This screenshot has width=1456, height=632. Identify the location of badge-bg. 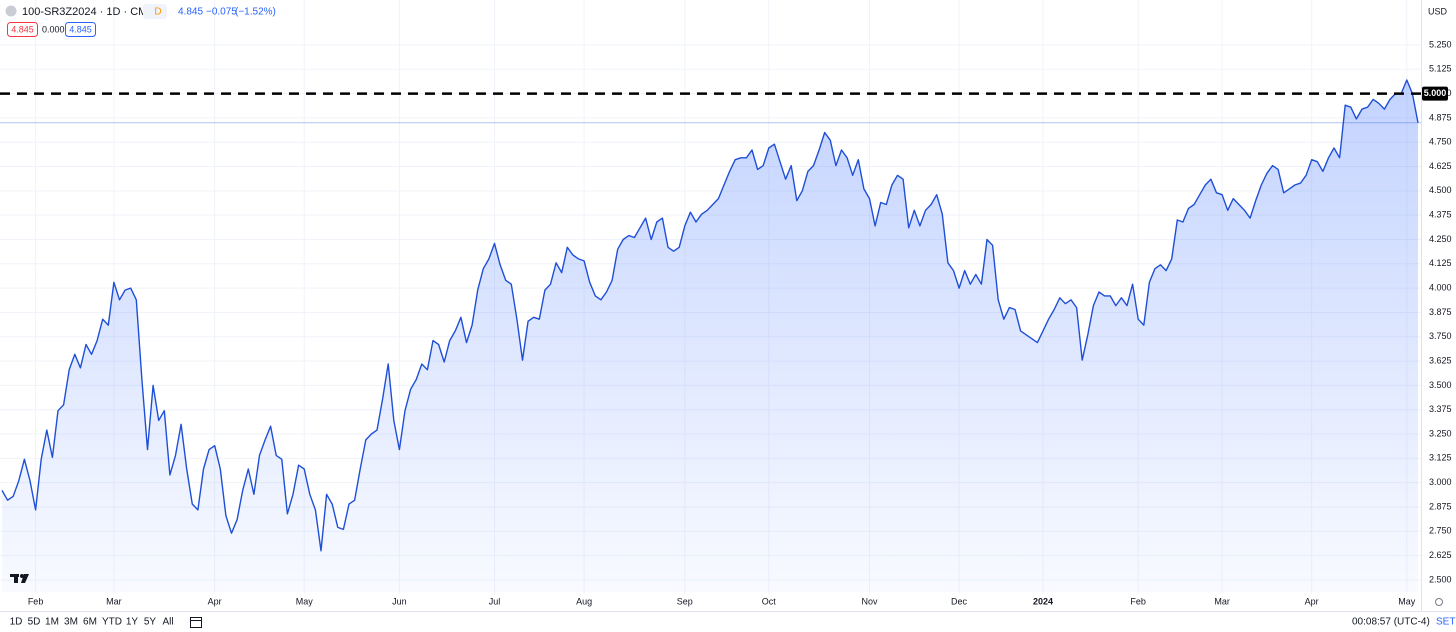
(155, 11).